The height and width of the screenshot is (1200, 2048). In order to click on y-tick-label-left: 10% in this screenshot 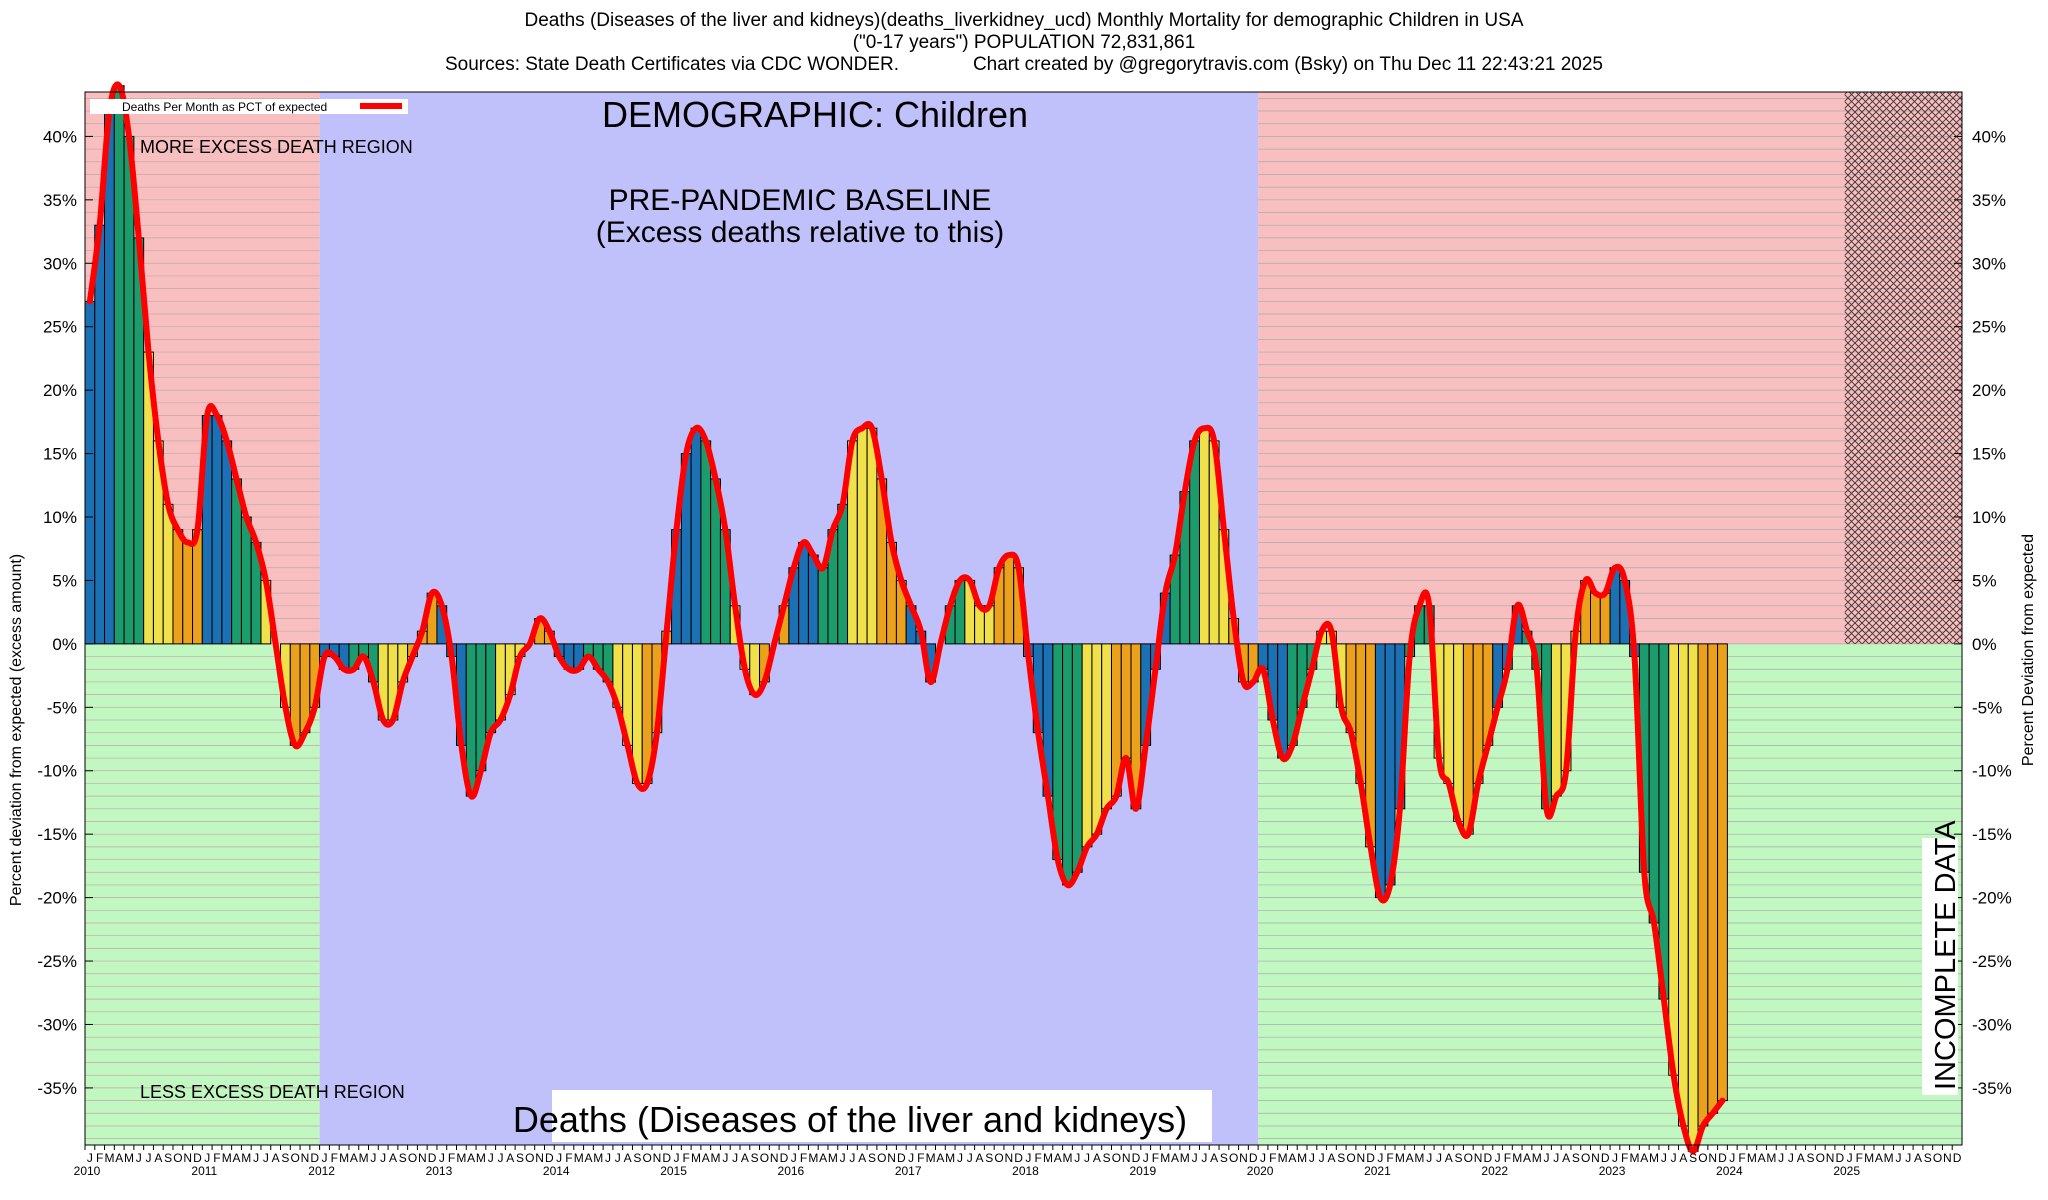, I will do `click(60, 517)`.